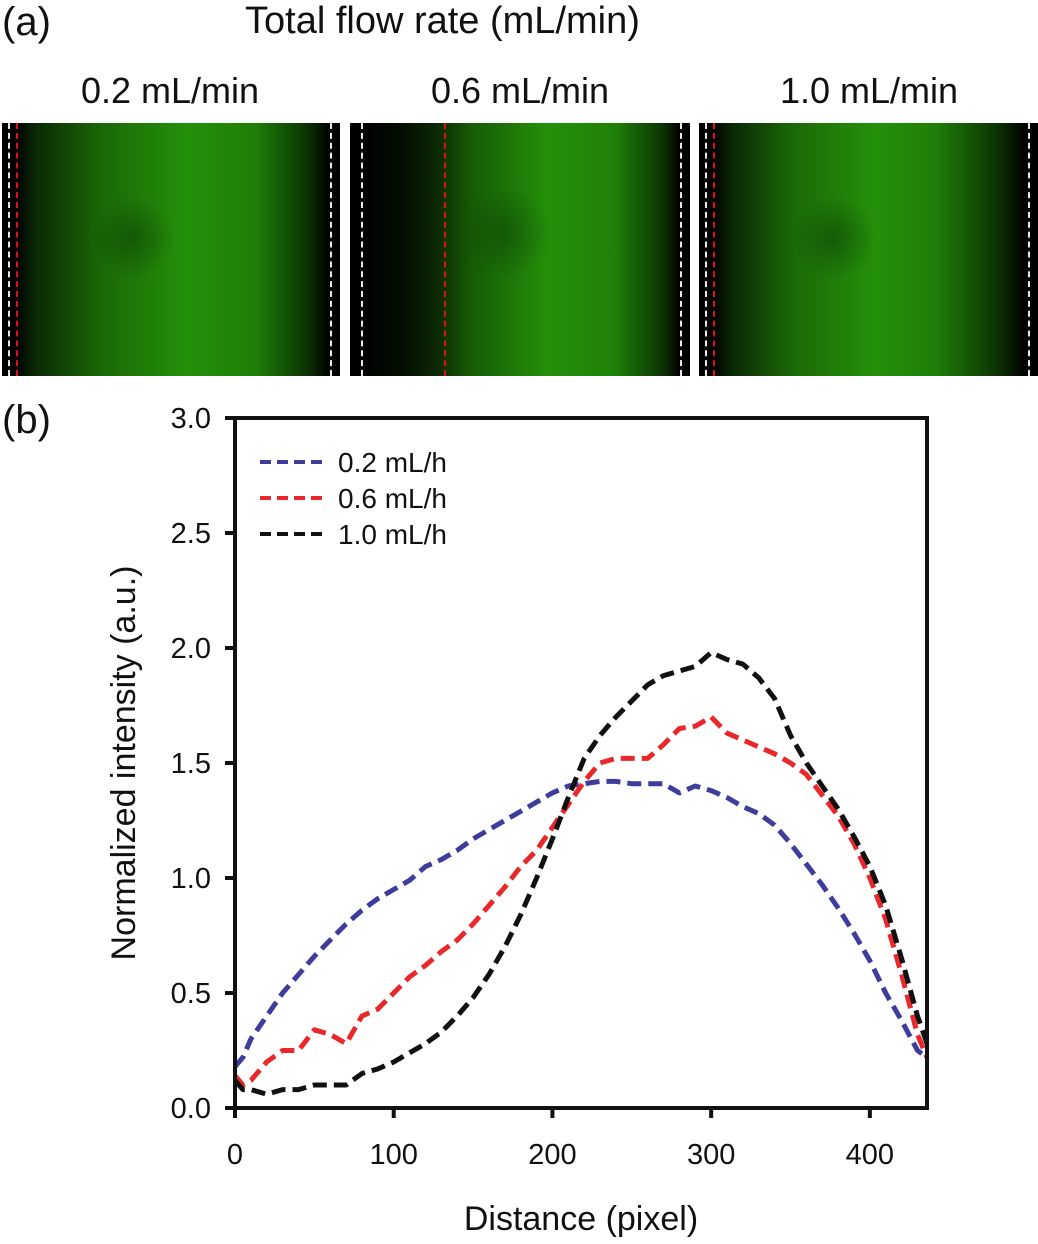 This screenshot has height=1244, width=1038. What do you see at coordinates (392, 498) in the screenshot?
I see `legend-label: 0.6 mL/h` at bounding box center [392, 498].